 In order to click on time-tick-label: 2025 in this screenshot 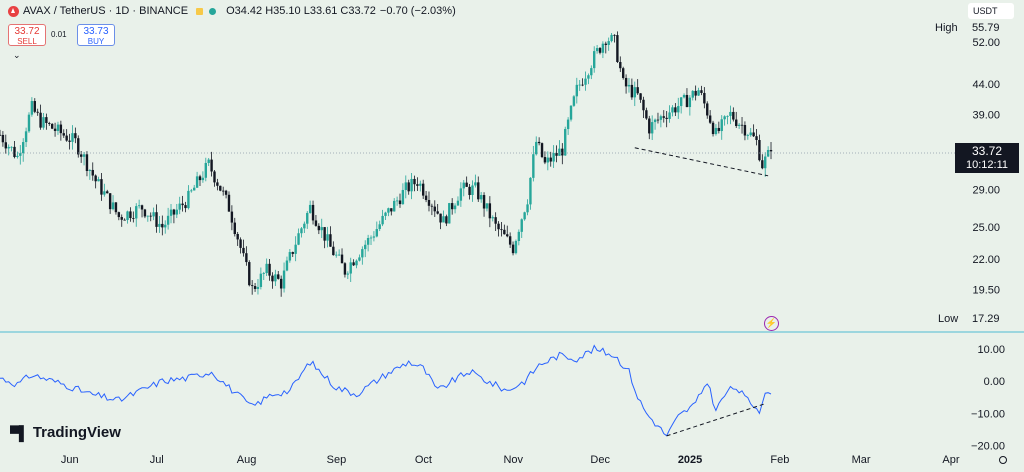, I will do `click(690, 460)`.